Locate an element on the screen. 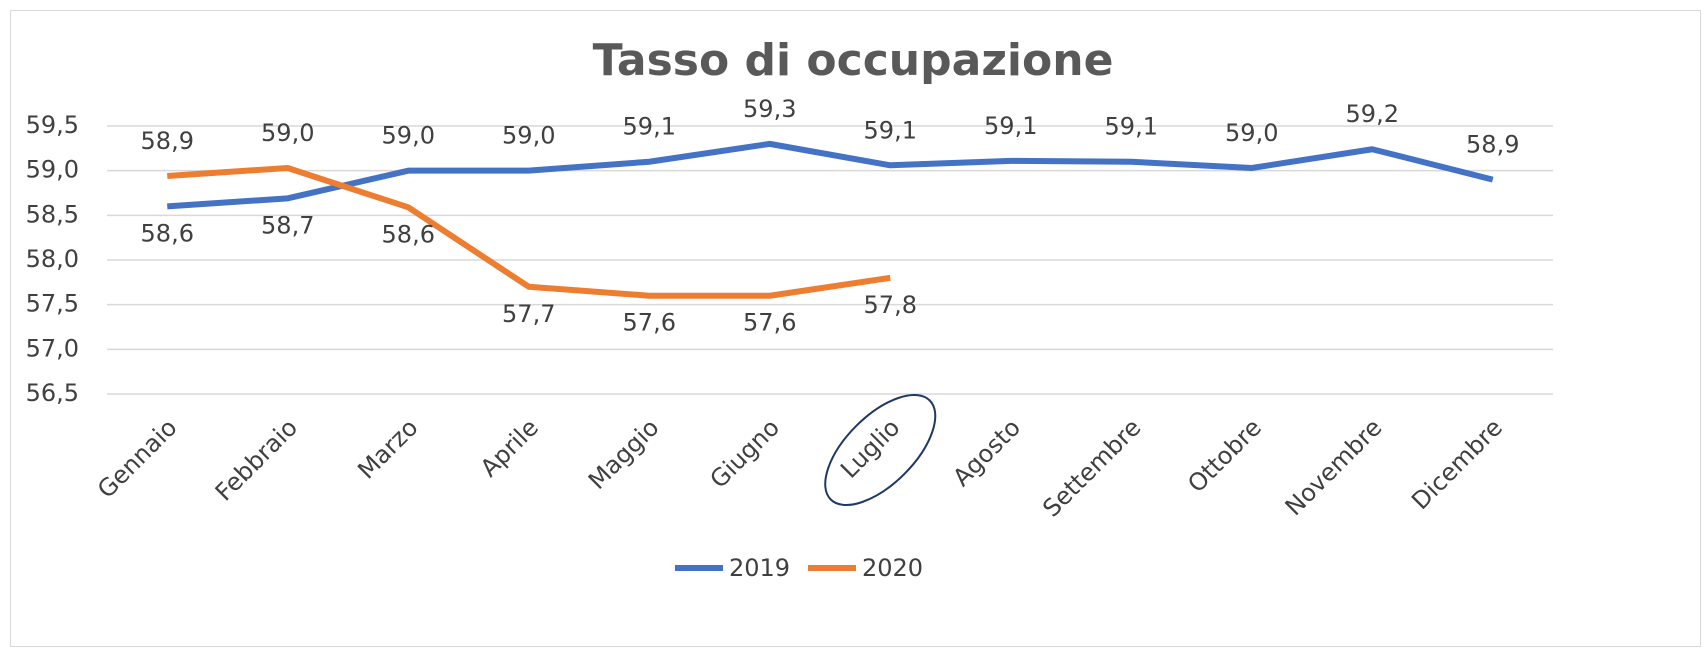 This screenshot has height=657, width=1706. legend-label: 2019 is located at coordinates (759, 568).